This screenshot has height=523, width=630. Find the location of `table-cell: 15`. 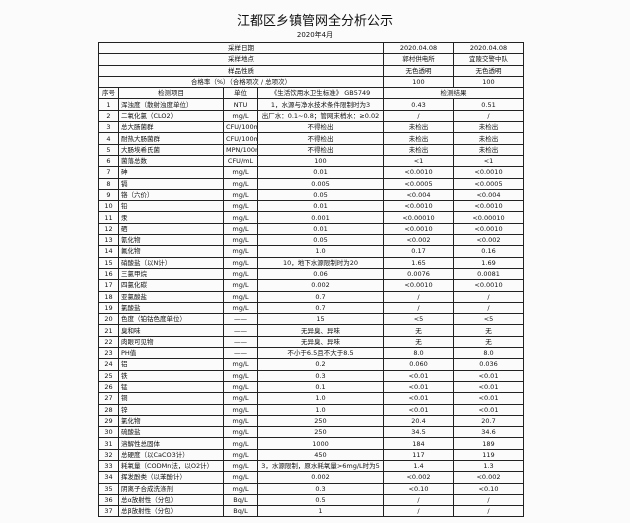

table-cell: 15 is located at coordinates (108, 262).